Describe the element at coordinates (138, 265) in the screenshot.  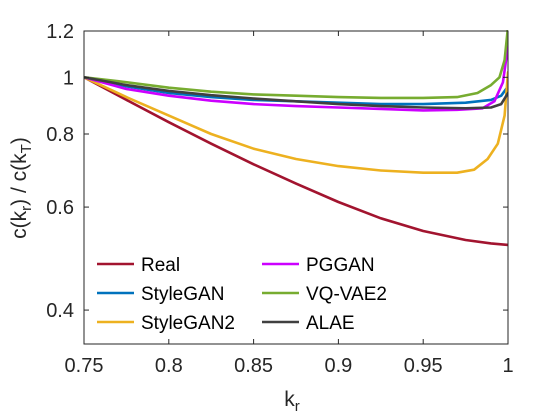
I see `legend-item: Real` at that location.